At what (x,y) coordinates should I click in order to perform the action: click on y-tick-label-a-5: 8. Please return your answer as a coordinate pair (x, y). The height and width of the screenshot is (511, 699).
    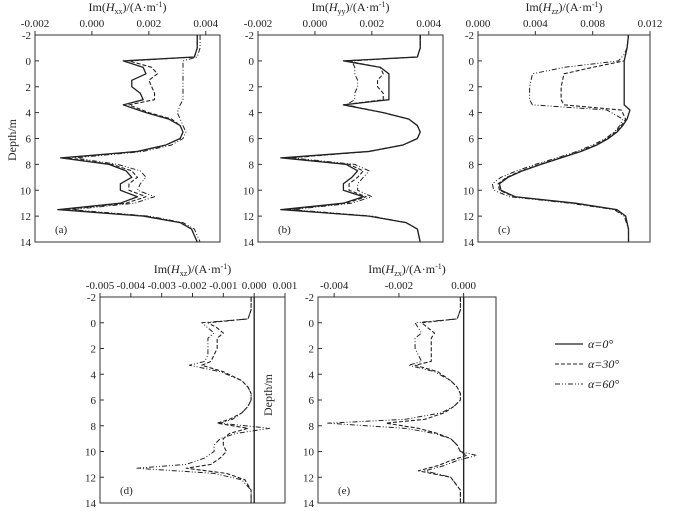
    Looking at the image, I should click on (29, 165).